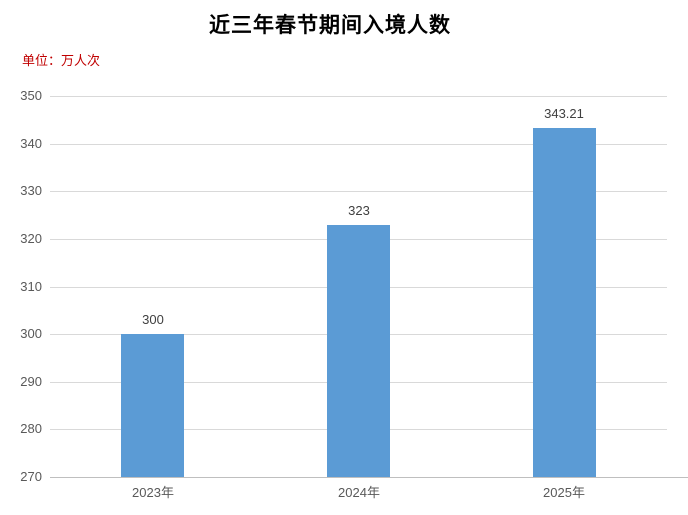 Image resolution: width=688 pixels, height=515 pixels. Describe the element at coordinates (31, 238) in the screenshot. I see `y-tick-label: 320` at that location.